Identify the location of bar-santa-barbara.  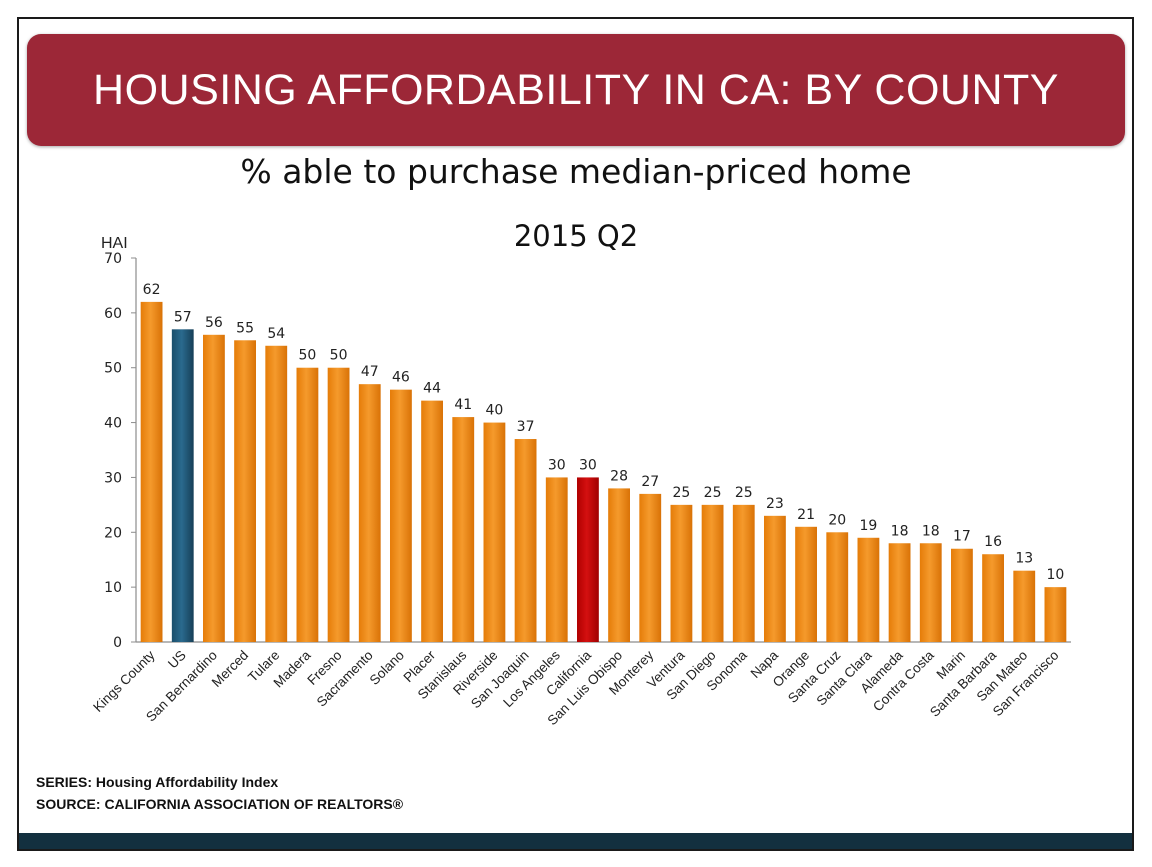
(993, 598).